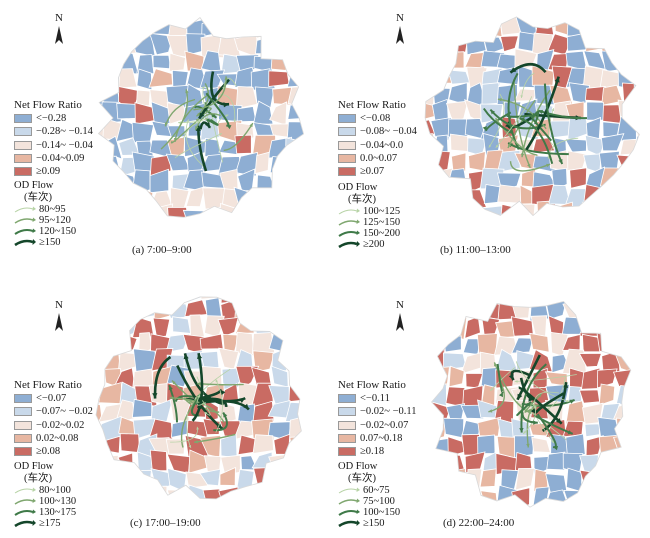 The image size is (650, 538). I want to click on legend-label: <−0.07, so click(51, 399).